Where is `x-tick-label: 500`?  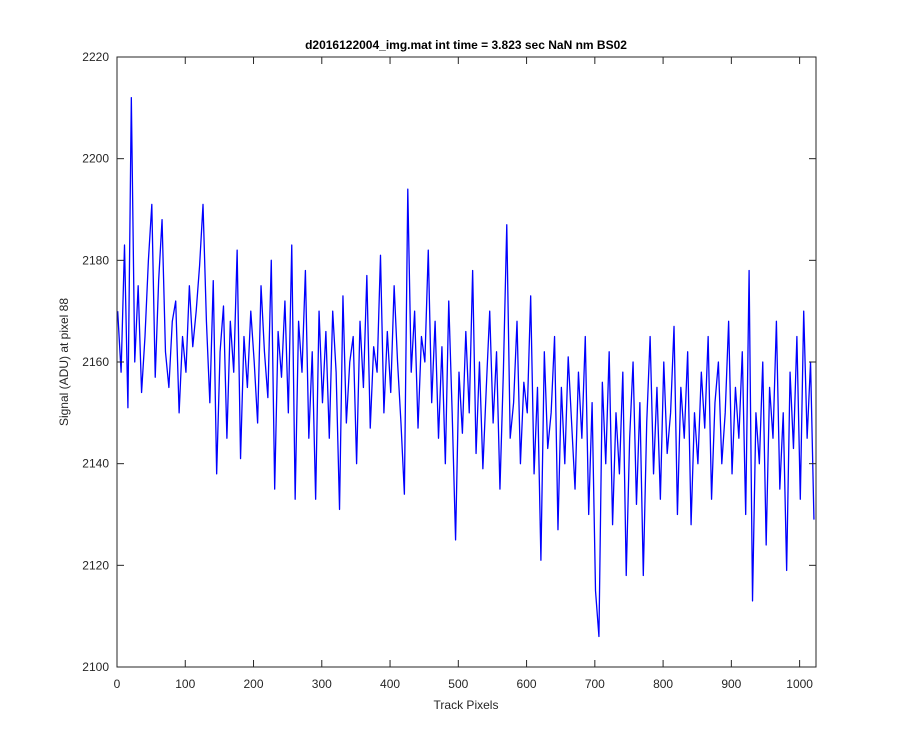
x-tick-label: 500 is located at coordinates (458, 684).